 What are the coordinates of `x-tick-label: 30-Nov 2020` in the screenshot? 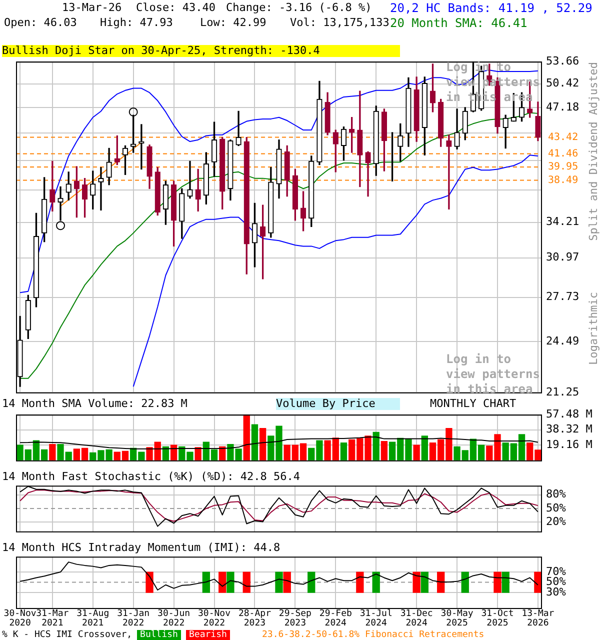 It's located at (20, 619).